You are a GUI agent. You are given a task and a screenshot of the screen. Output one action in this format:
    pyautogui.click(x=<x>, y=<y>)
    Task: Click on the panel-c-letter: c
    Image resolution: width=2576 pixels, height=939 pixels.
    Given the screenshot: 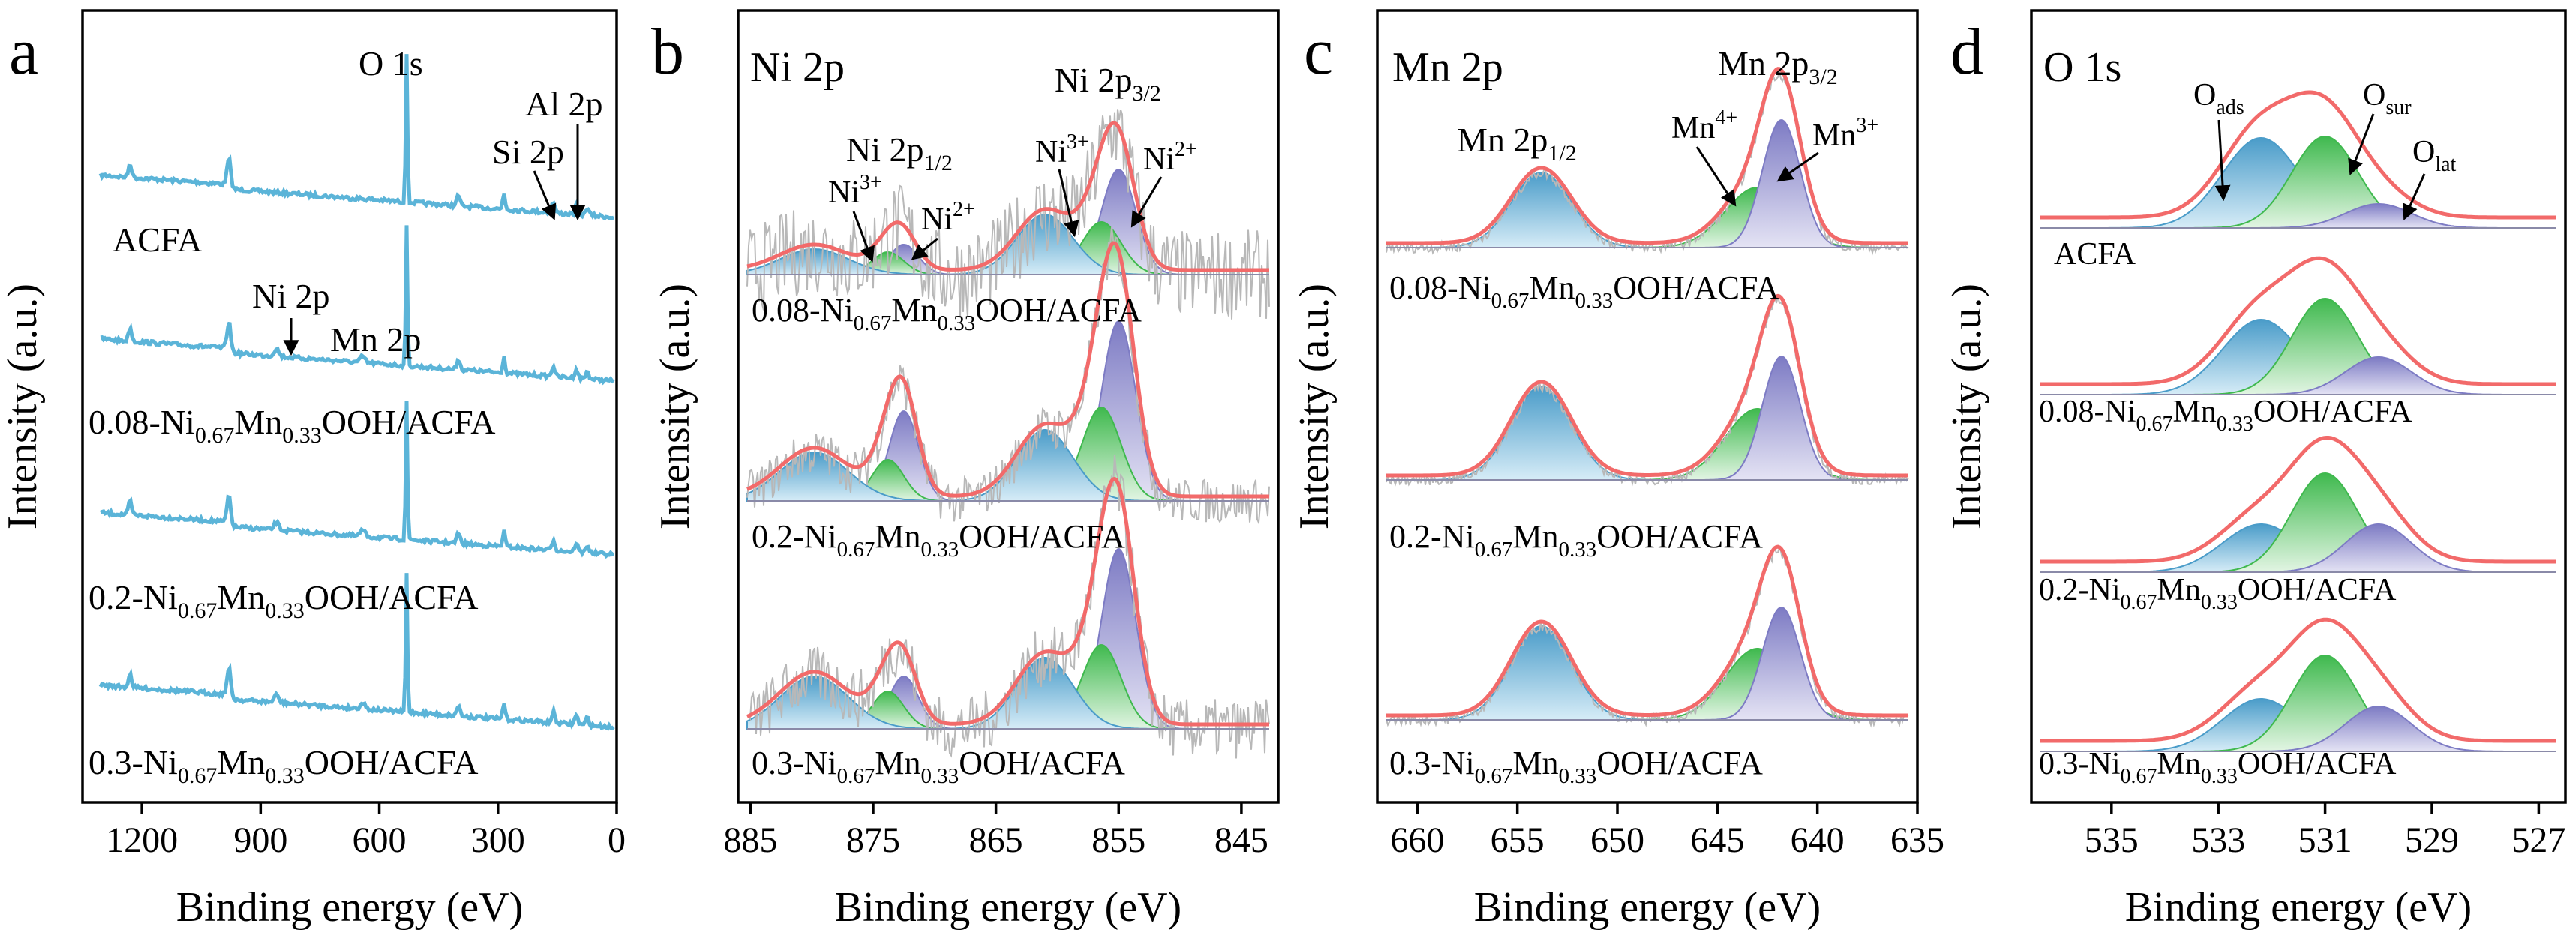 What is the action you would take?
    pyautogui.click(x=1318, y=52)
    